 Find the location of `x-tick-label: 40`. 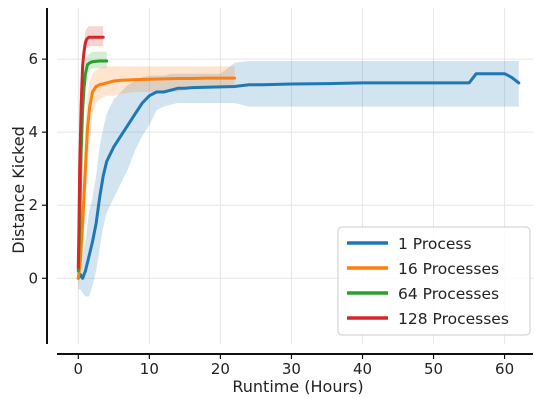

x-tick-label: 40 is located at coordinates (362, 369).